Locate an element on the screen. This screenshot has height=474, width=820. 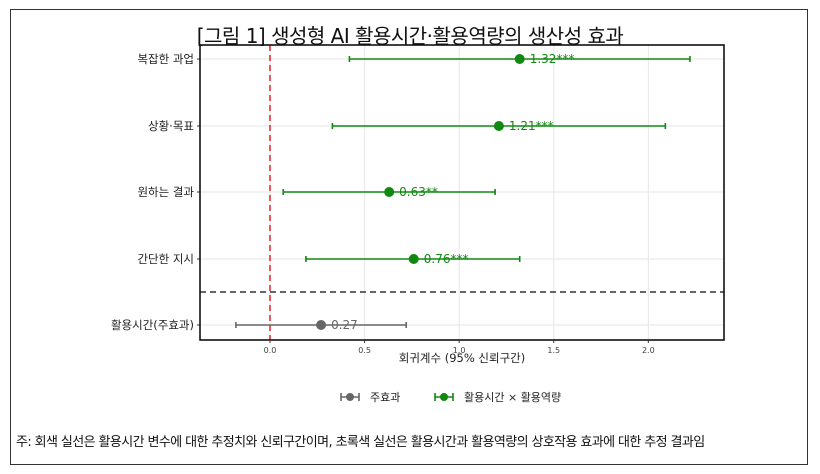
estimate-annotation: 0.76*** is located at coordinates (446, 259).